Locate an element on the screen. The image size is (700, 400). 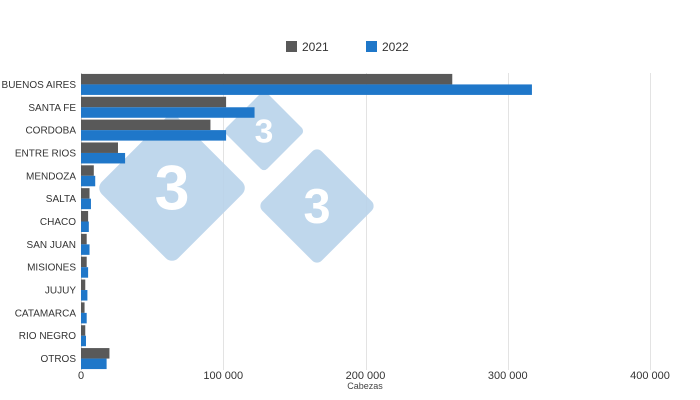
legend-item-2022: 2022 is located at coordinates (387, 47).